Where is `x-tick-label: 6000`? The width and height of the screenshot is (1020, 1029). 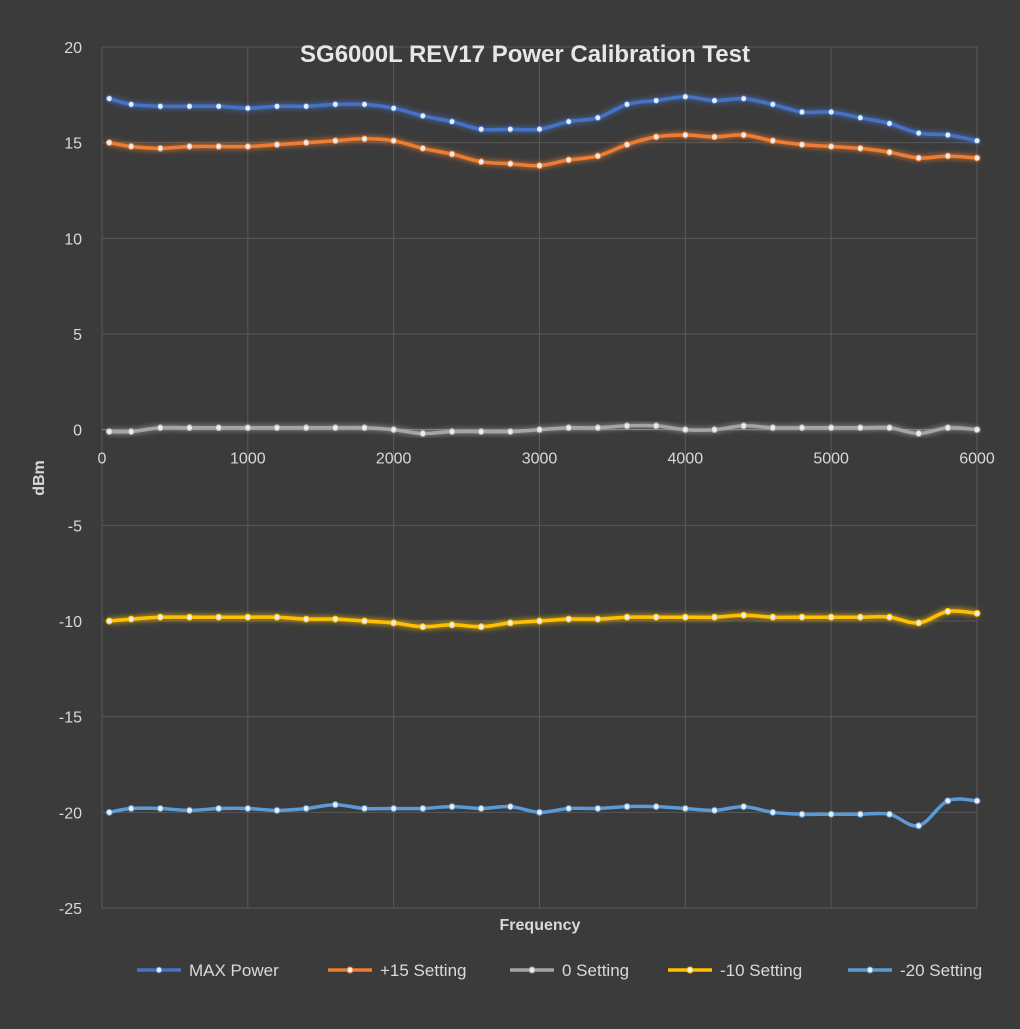
x-tick-label: 6000 is located at coordinates (977, 459).